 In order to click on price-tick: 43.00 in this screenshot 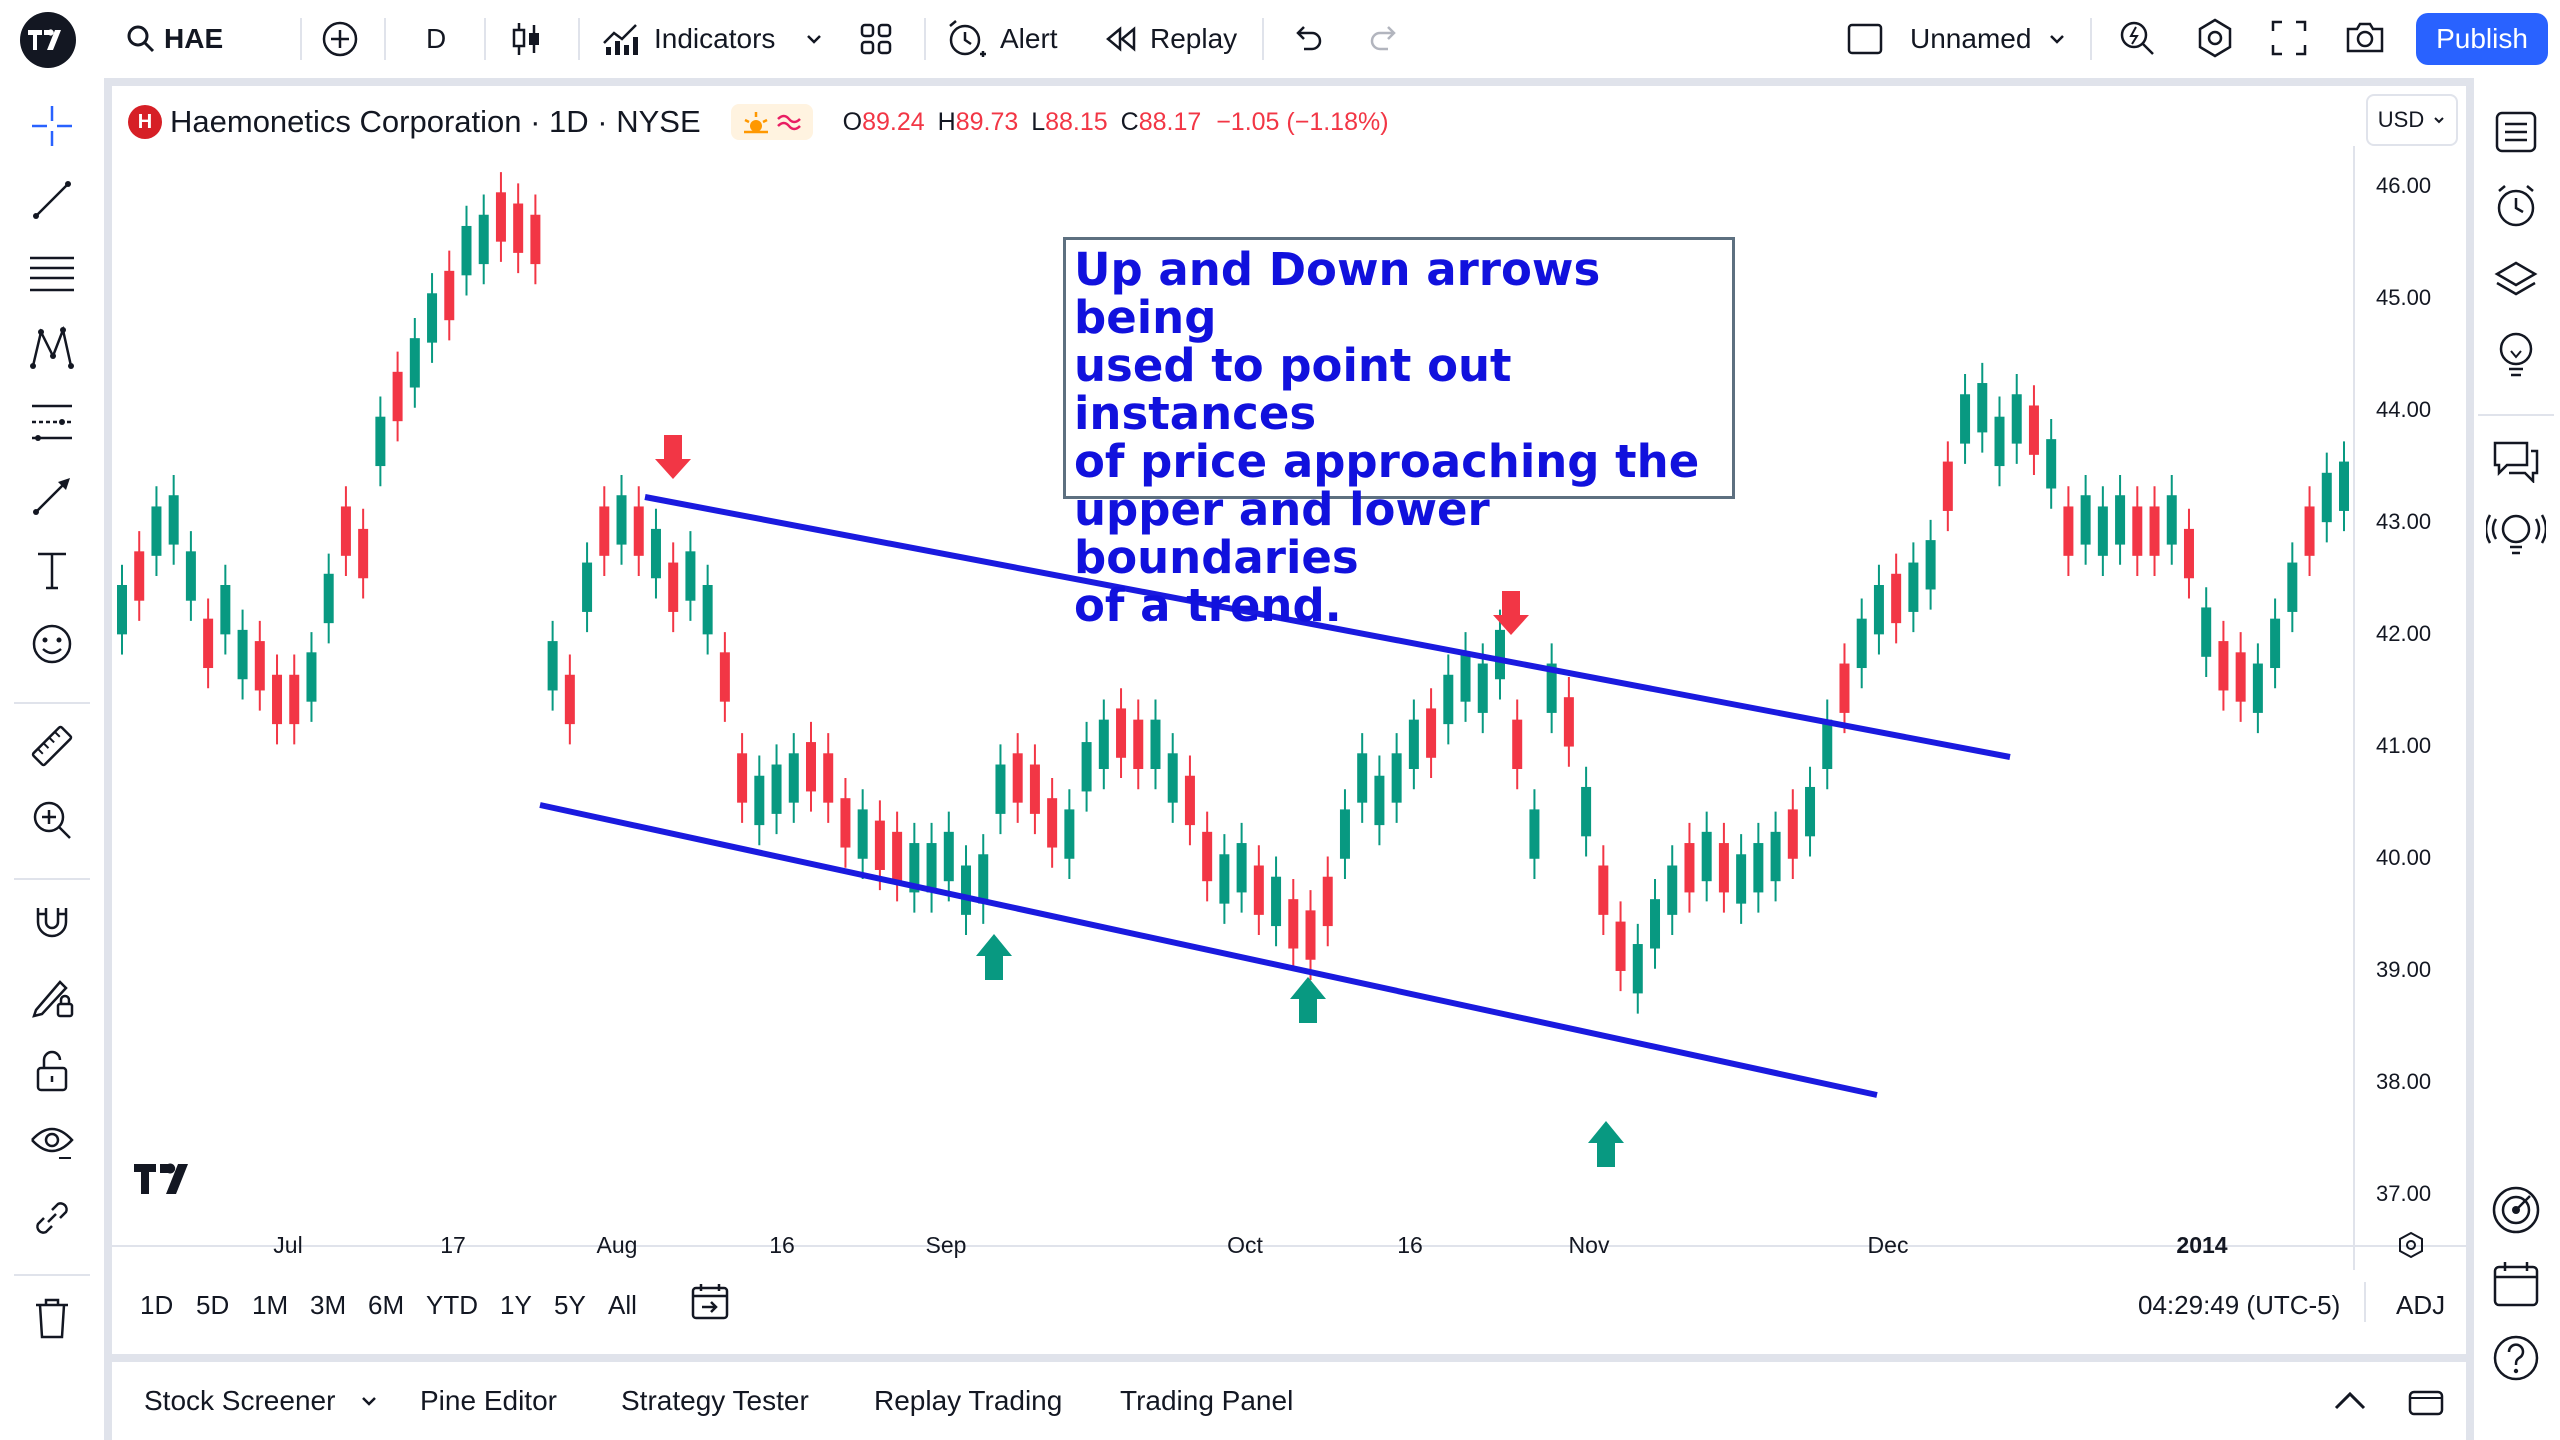, I will do `click(2404, 521)`.